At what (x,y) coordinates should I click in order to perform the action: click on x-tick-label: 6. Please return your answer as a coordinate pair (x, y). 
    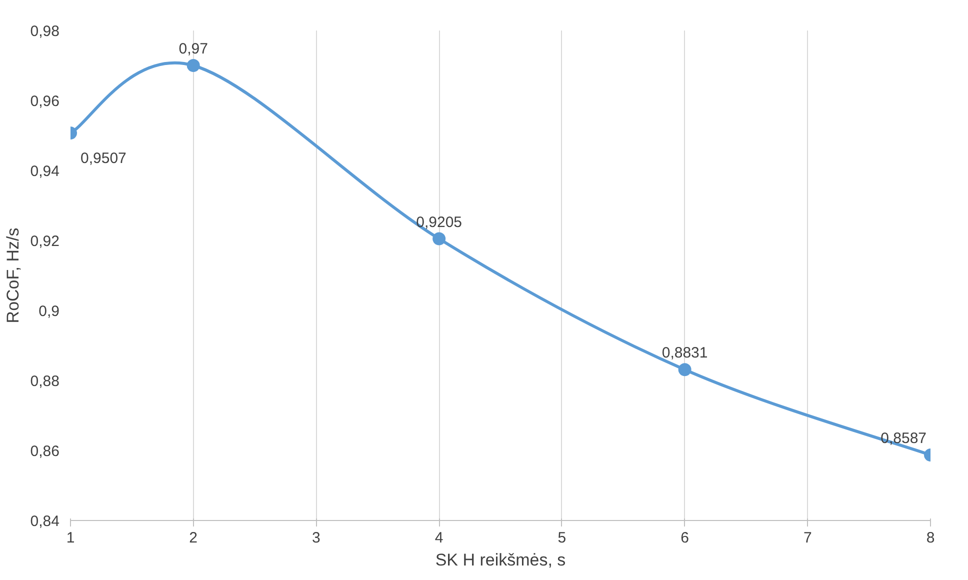
    Looking at the image, I should click on (684, 538).